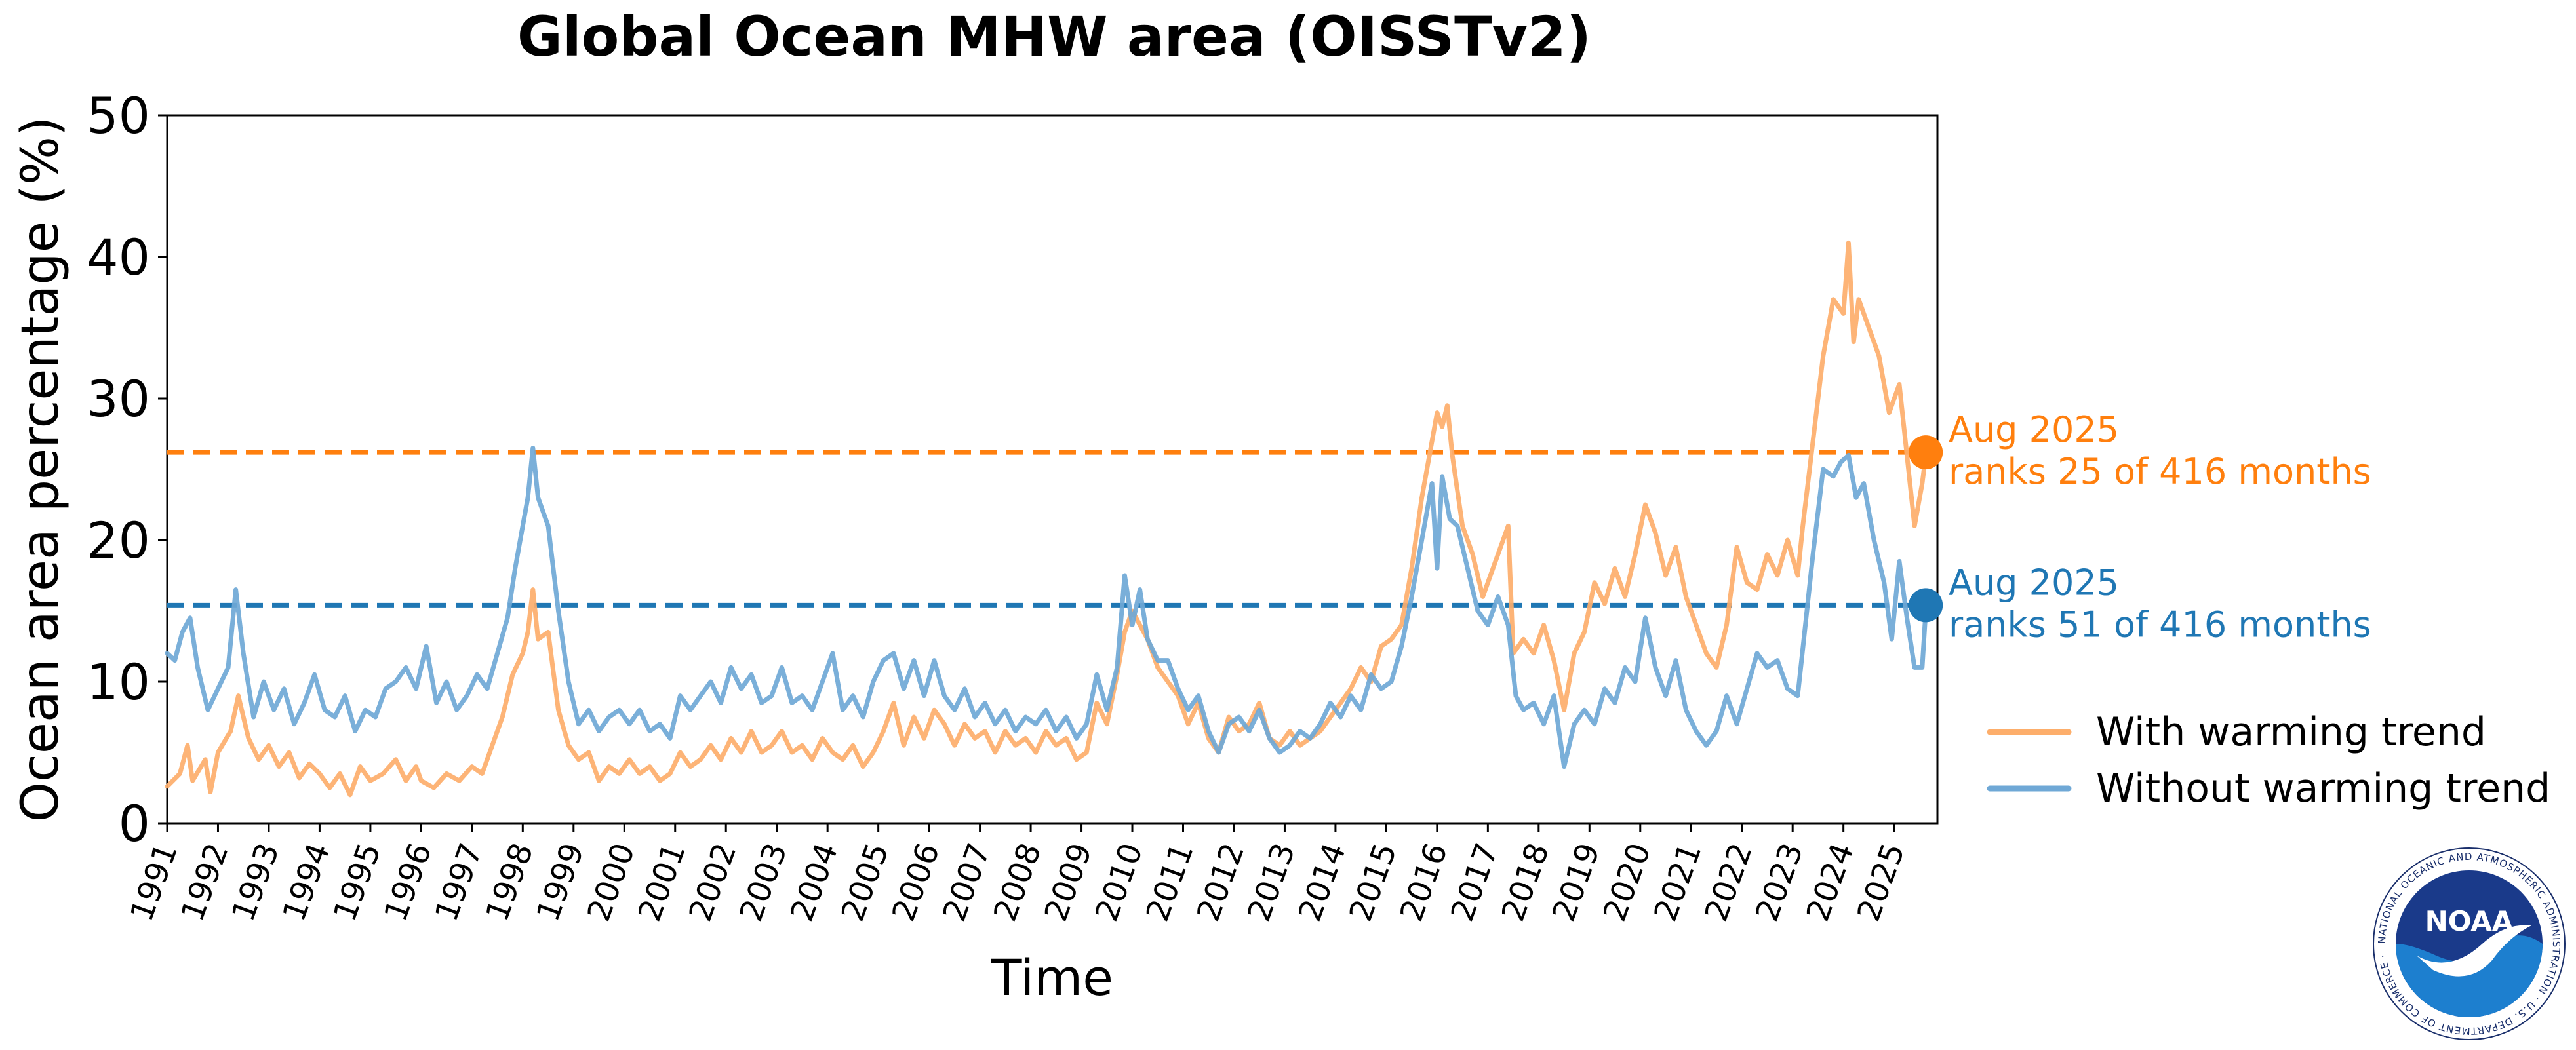 The width and height of the screenshot is (2576, 1050). What do you see at coordinates (1052, 529) in the screenshot?
I see `reference-lines` at bounding box center [1052, 529].